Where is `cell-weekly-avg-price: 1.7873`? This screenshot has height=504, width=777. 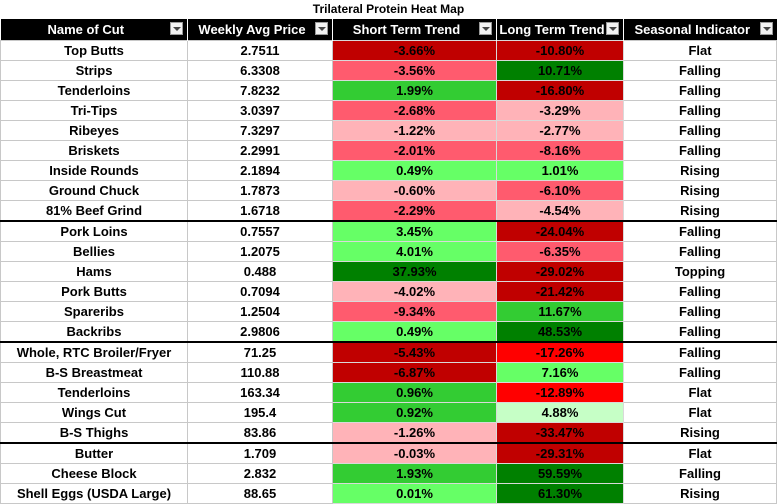
cell-weekly-avg-price: 1.7873 is located at coordinates (260, 190).